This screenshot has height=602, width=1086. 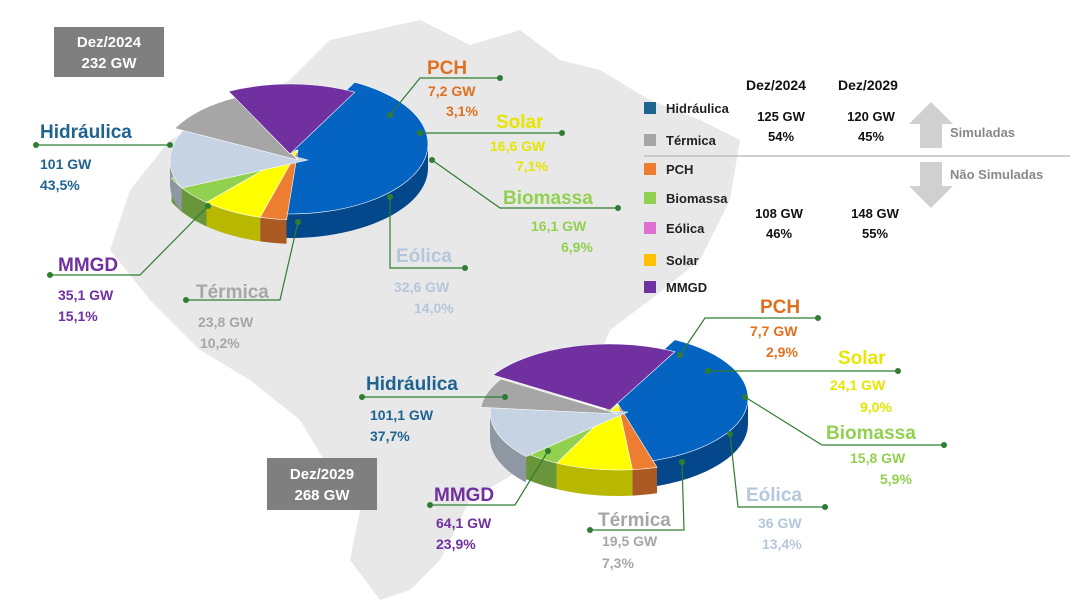 I want to click on value-2024-biomassa-gw: 16,1 GW, so click(x=559, y=226).